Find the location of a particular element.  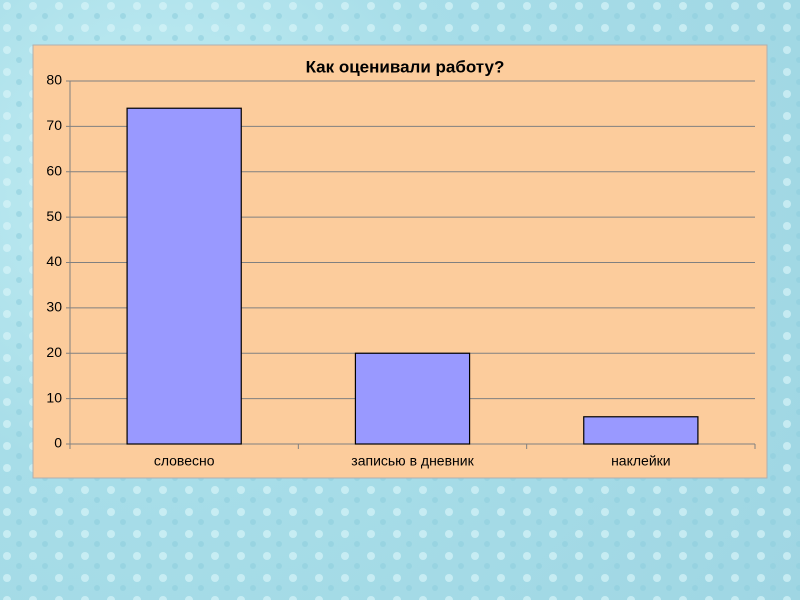

x-tick-label: записью в дневник is located at coordinates (412, 461).